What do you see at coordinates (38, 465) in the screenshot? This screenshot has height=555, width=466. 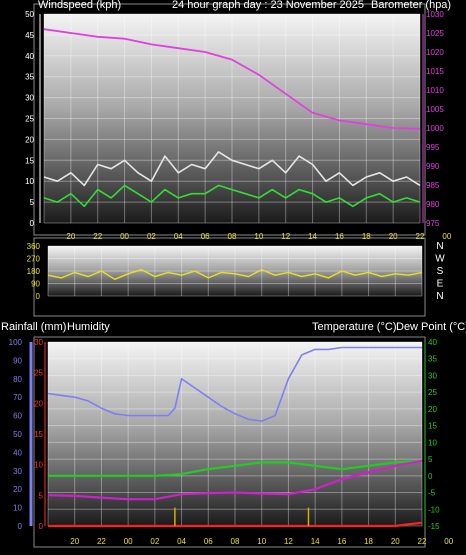 I see `rainfall-tick-label: 10` at bounding box center [38, 465].